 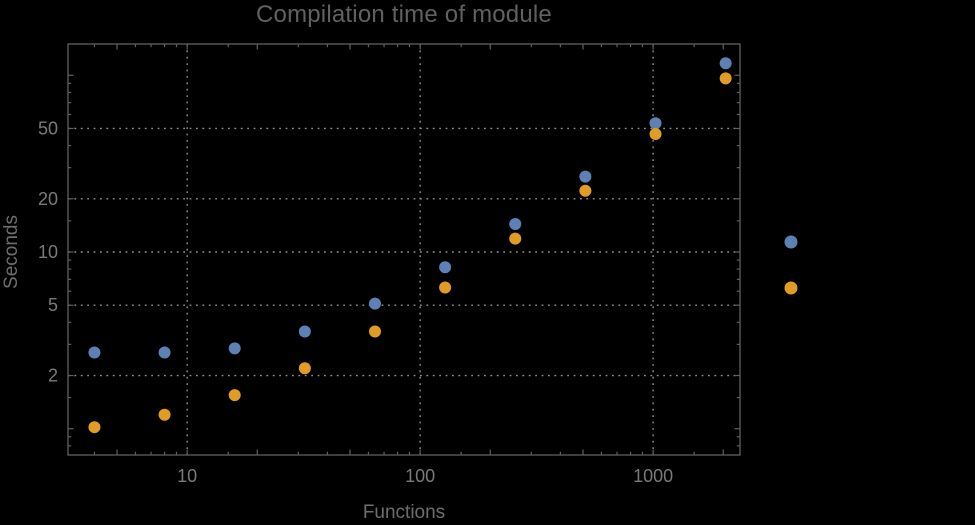 What do you see at coordinates (48, 128) in the screenshot?
I see `y-tick-label: 50` at bounding box center [48, 128].